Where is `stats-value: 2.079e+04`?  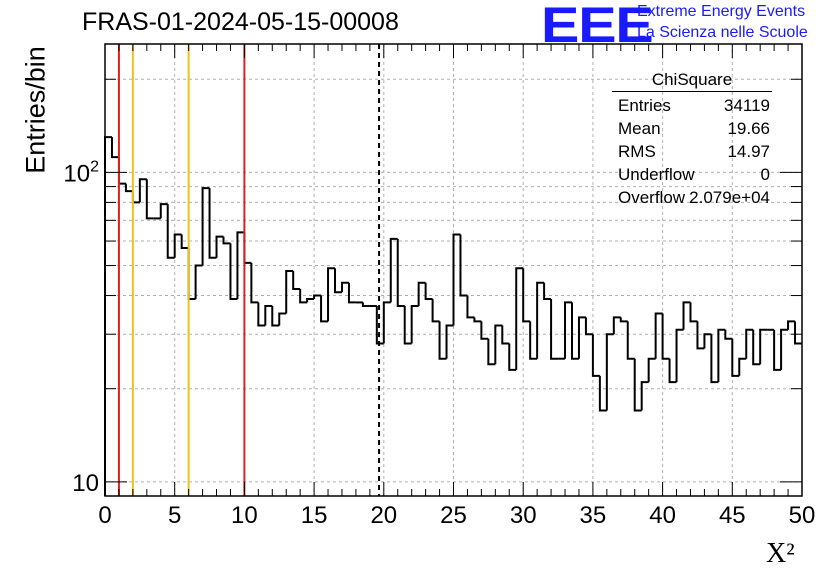 stats-value: 2.079e+04 is located at coordinates (729, 197).